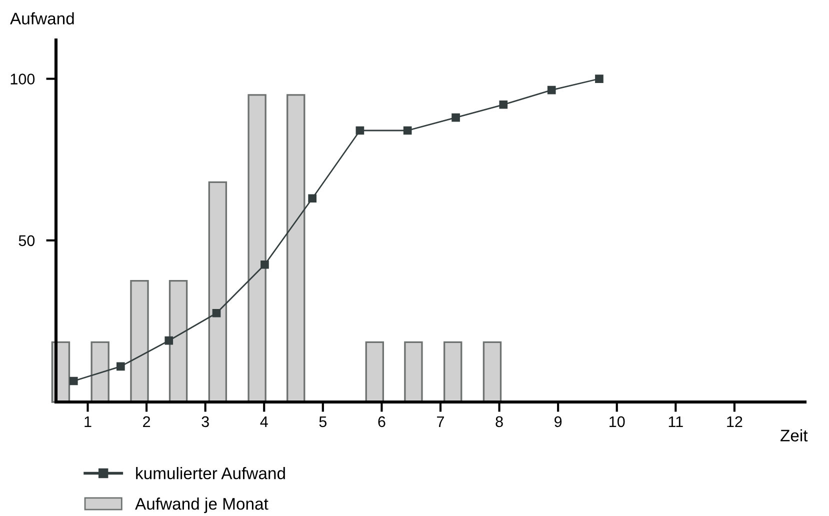 The width and height of the screenshot is (829, 516). Describe the element at coordinates (264, 421) in the screenshot. I see `x-tick-label: 4` at that location.